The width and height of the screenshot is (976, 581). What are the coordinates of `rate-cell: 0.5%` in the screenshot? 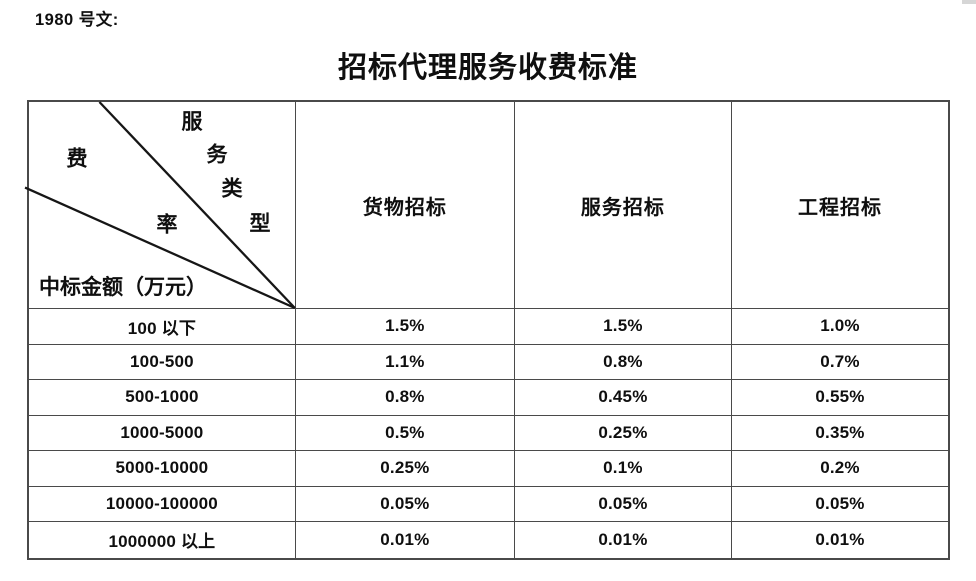 It's located at (405, 432).